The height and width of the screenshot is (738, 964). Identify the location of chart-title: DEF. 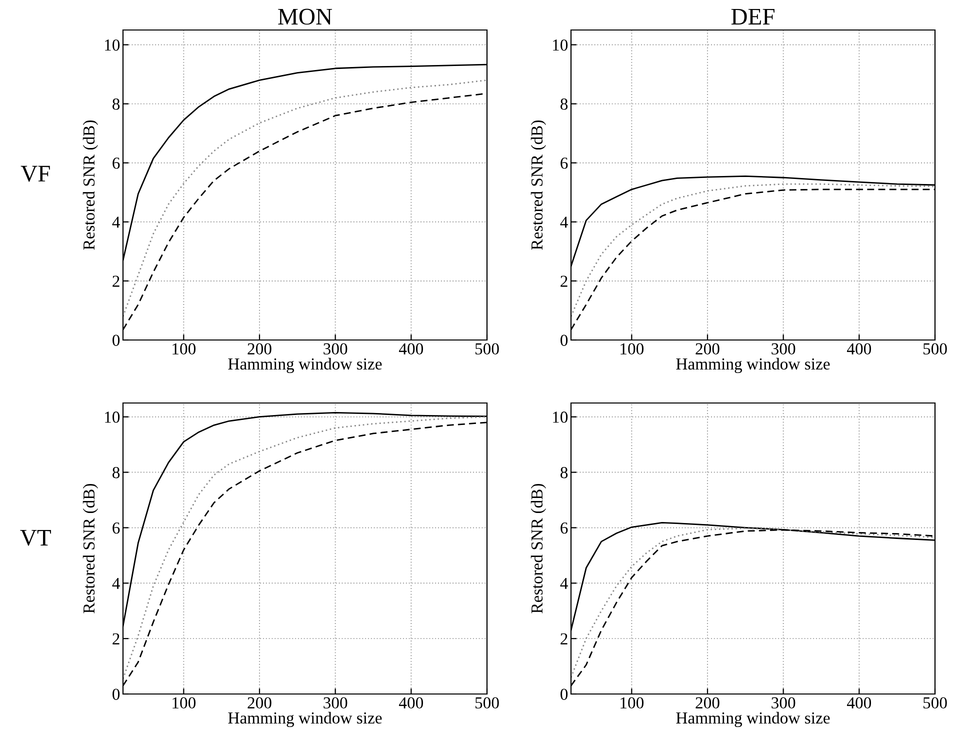
(752, 16).